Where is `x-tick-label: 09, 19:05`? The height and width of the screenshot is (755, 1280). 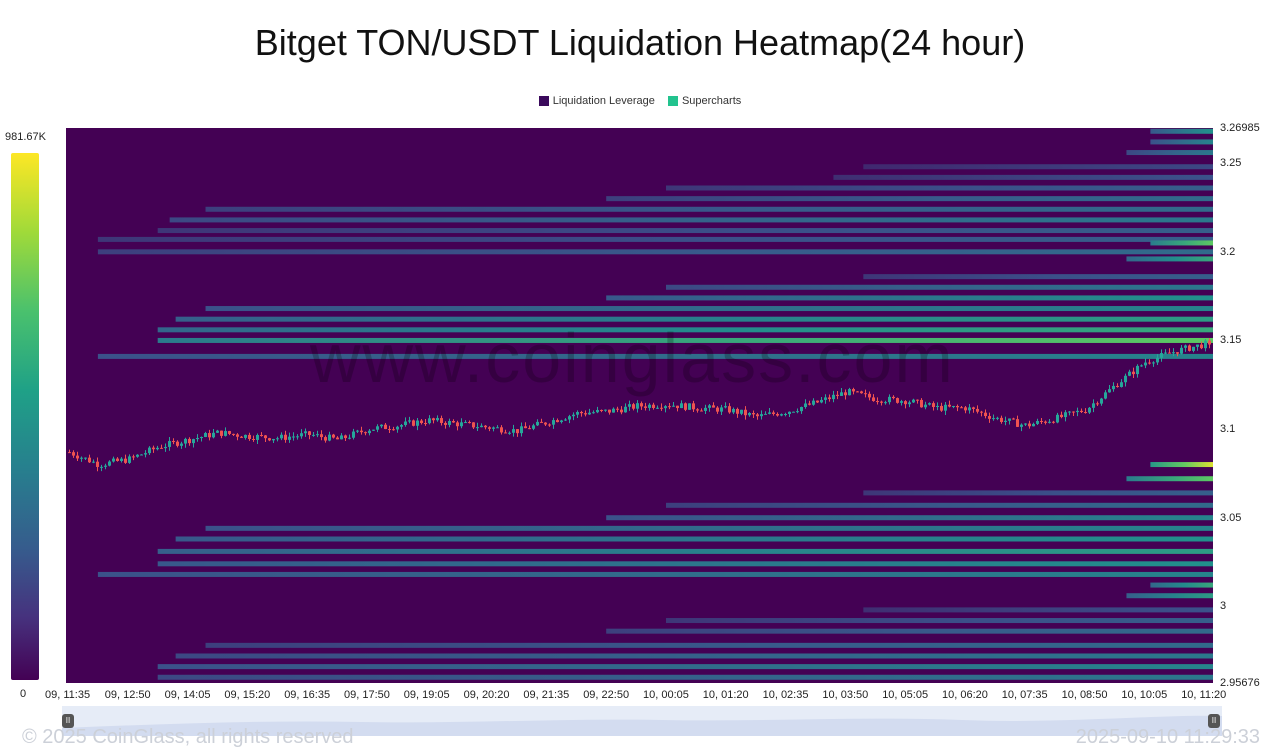 x-tick-label: 09, 19:05 is located at coordinates (426, 695).